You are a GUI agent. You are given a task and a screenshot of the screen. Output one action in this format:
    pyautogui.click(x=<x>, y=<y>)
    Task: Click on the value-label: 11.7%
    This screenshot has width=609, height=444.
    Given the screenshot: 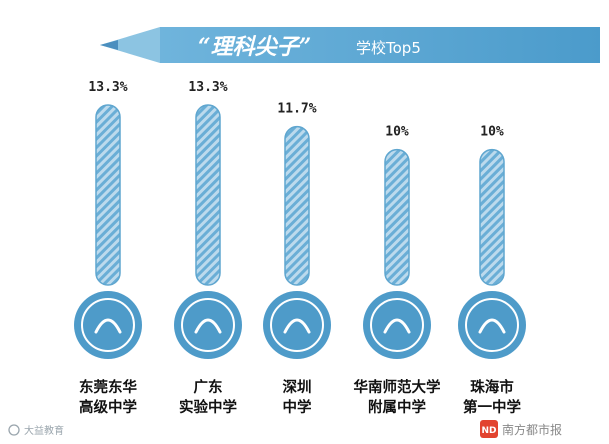 What is the action you would take?
    pyautogui.click(x=296, y=109)
    